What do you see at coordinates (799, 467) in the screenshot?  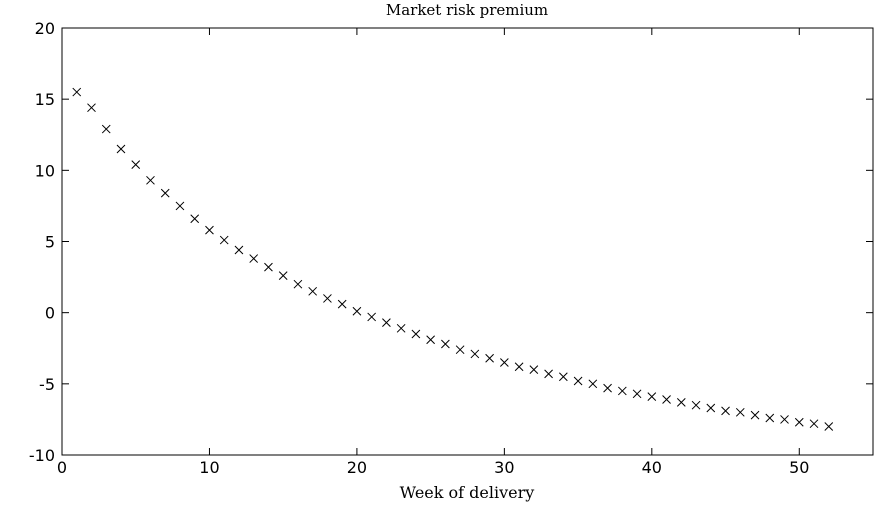 I see `x-tick-label: 50` at bounding box center [799, 467].